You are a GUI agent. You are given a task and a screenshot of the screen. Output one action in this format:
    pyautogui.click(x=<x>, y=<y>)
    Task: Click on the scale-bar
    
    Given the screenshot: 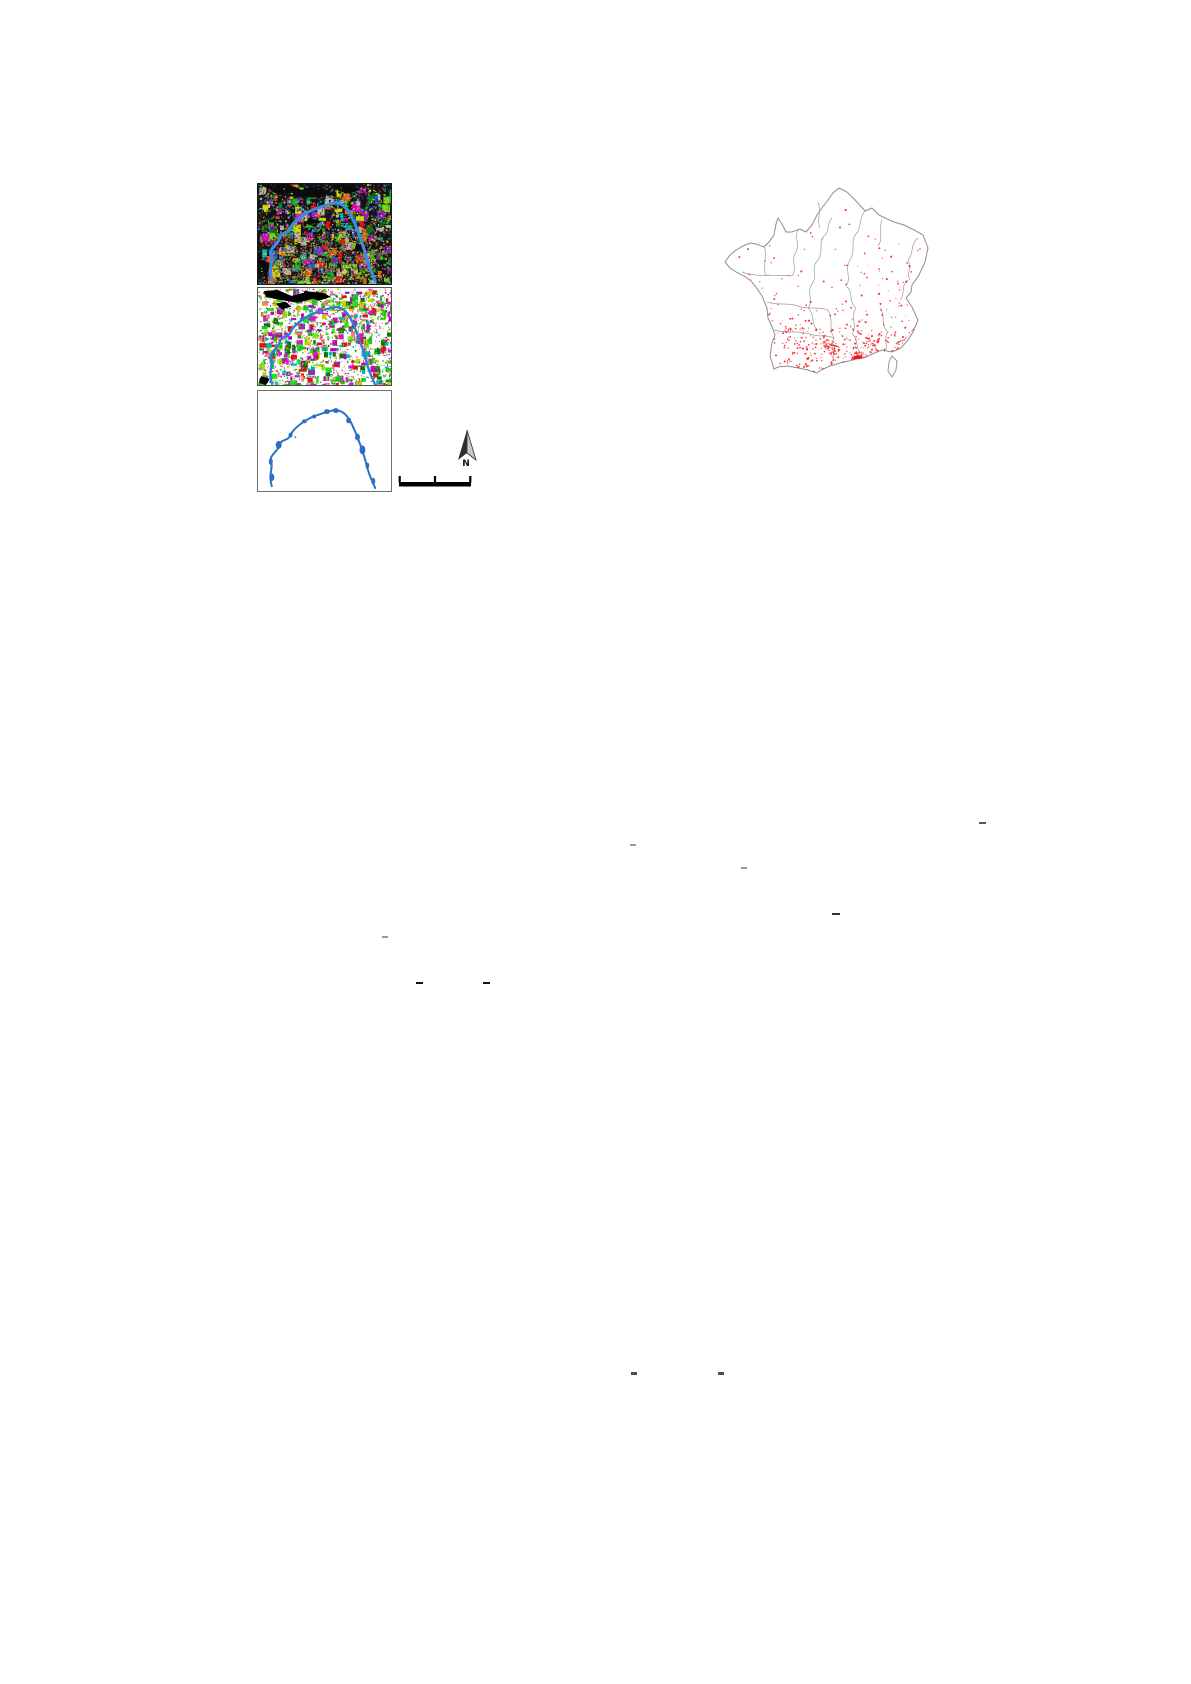 What is the action you would take?
    pyautogui.click(x=435, y=481)
    